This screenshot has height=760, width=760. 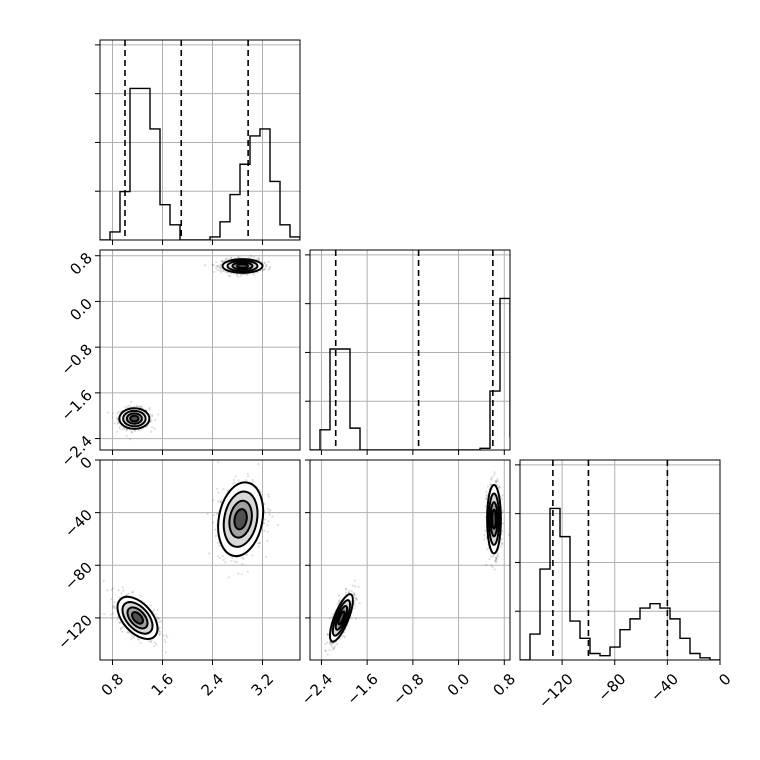 I want to click on sample-points, so click(x=190, y=553).